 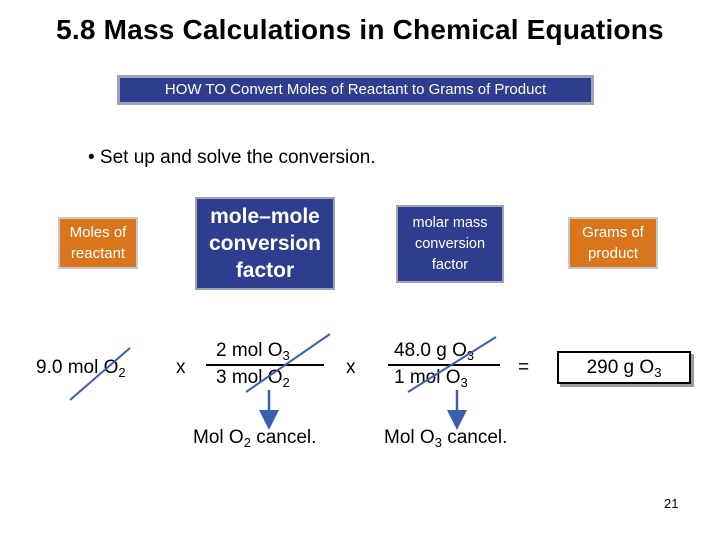 I want to click on moles-of-reactant-box: Moles of reactant, so click(x=98, y=243).